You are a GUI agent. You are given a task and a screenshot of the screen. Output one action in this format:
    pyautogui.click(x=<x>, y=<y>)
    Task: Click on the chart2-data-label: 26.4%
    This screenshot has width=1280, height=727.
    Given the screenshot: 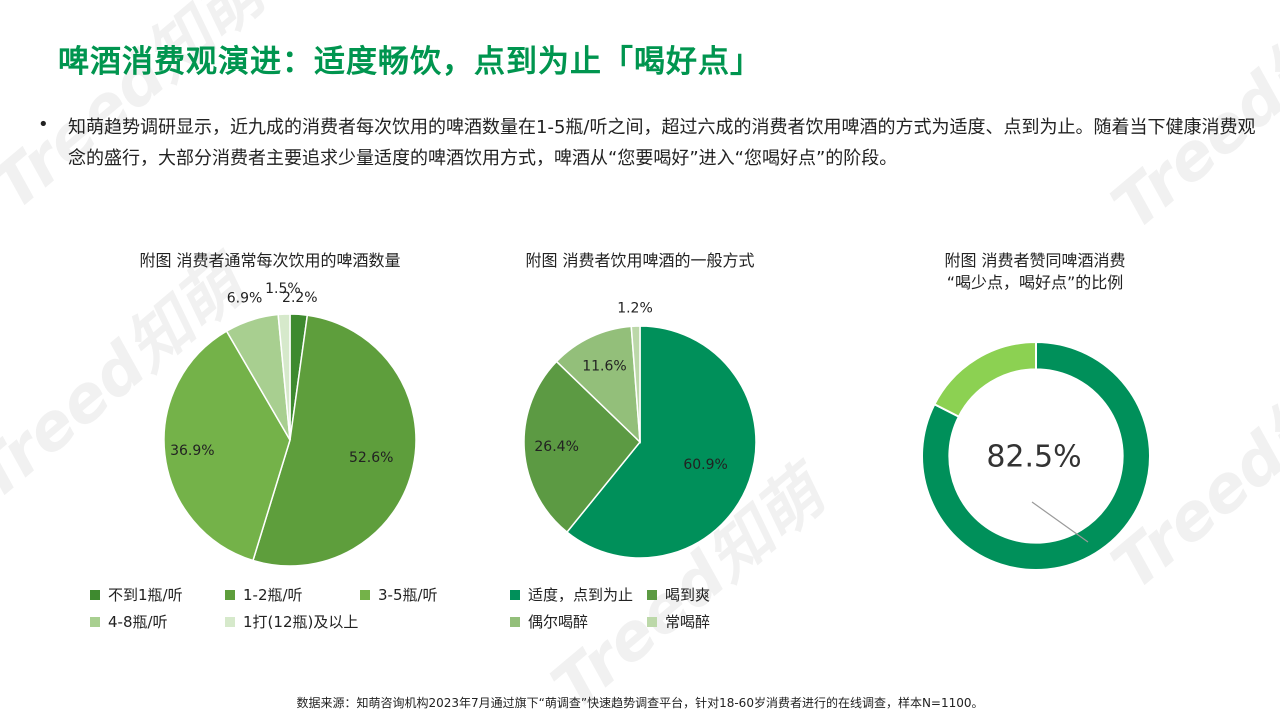 What is the action you would take?
    pyautogui.click(x=556, y=447)
    